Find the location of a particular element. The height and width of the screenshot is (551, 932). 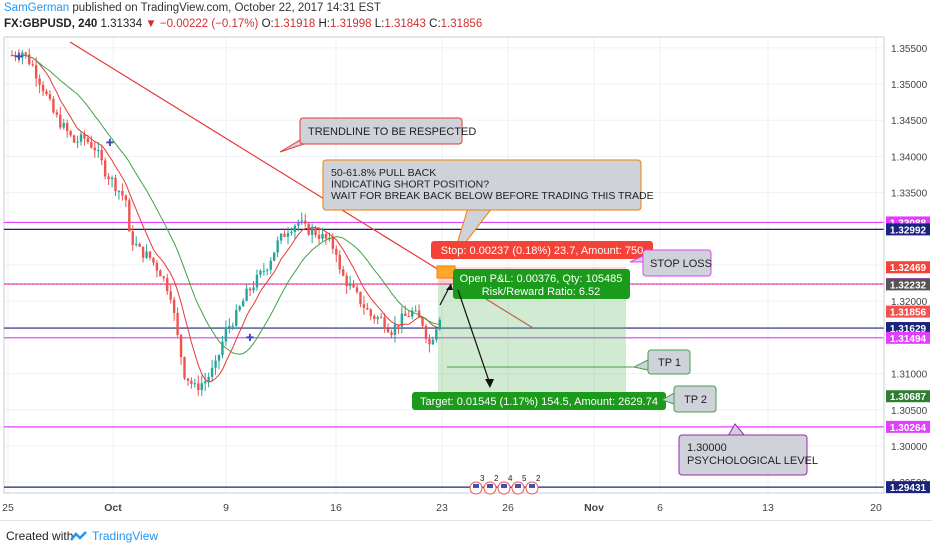

close-value: 1.31856 is located at coordinates (461, 24).